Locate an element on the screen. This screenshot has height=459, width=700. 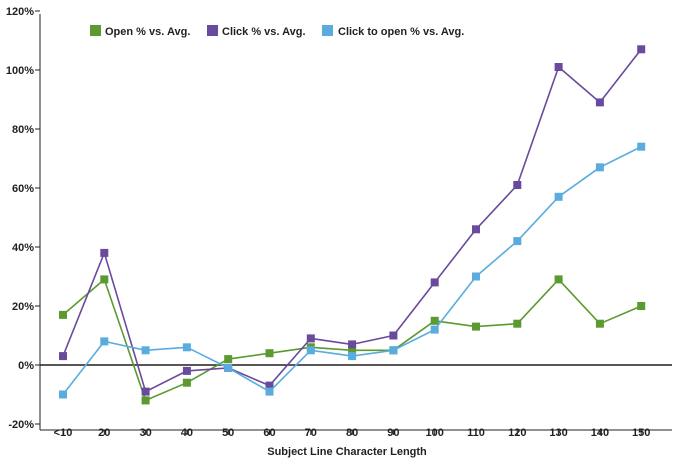
x-tick-label: <10 is located at coordinates (63, 433).